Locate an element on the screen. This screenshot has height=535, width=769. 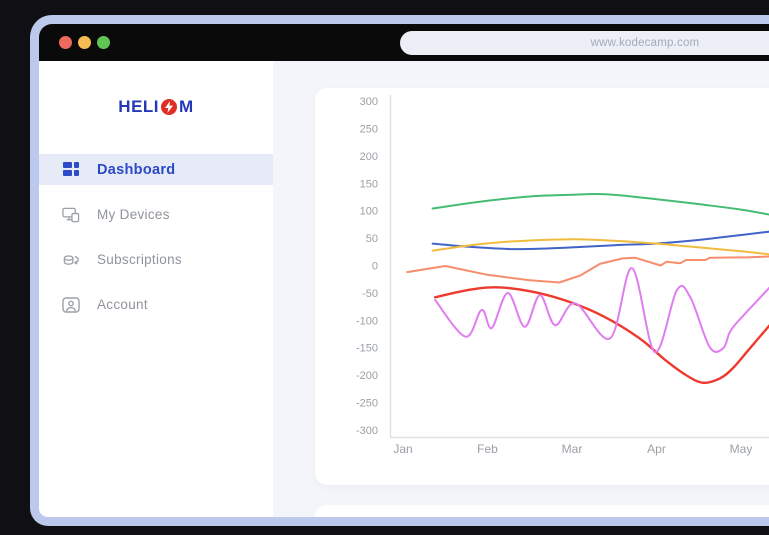
y-tick-label: 100 is located at coordinates (369, 212).